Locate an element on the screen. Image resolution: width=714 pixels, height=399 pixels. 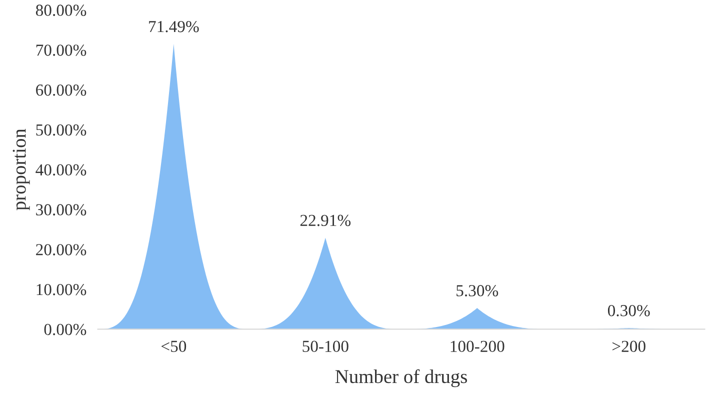
x-tick-label: <50 is located at coordinates (173, 346).